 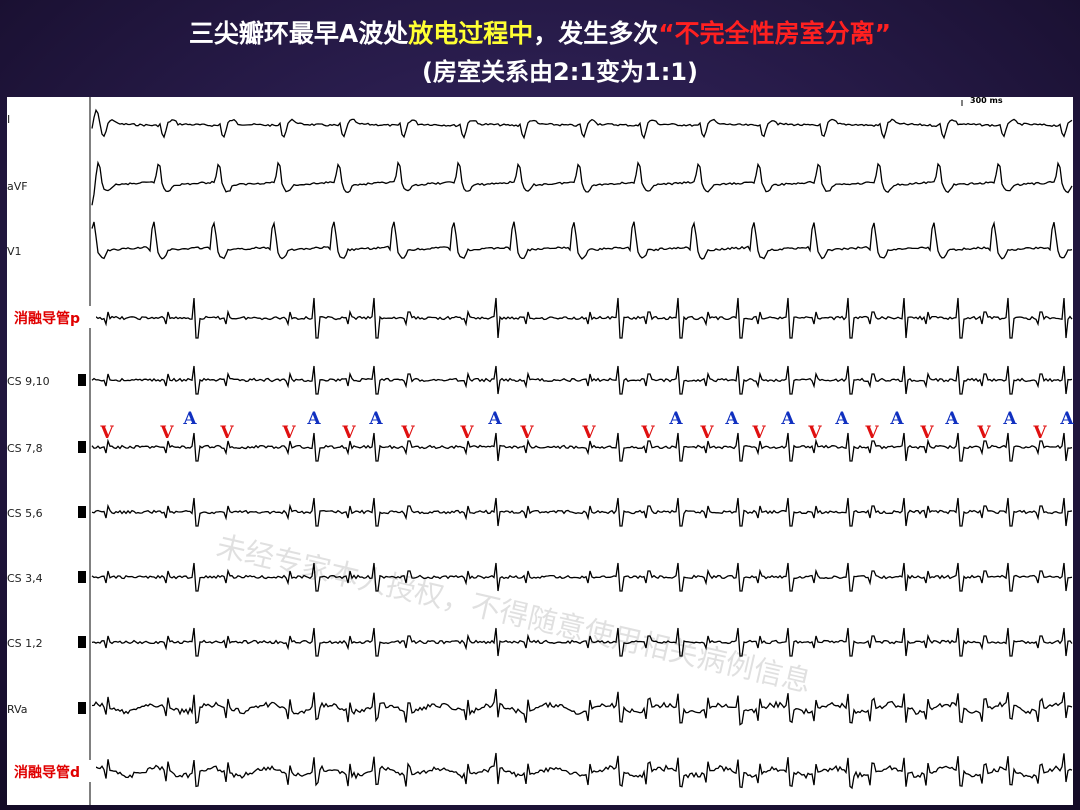 What do you see at coordinates (25, 578) in the screenshot?
I see `channel-label: CS 3,4` at bounding box center [25, 578].